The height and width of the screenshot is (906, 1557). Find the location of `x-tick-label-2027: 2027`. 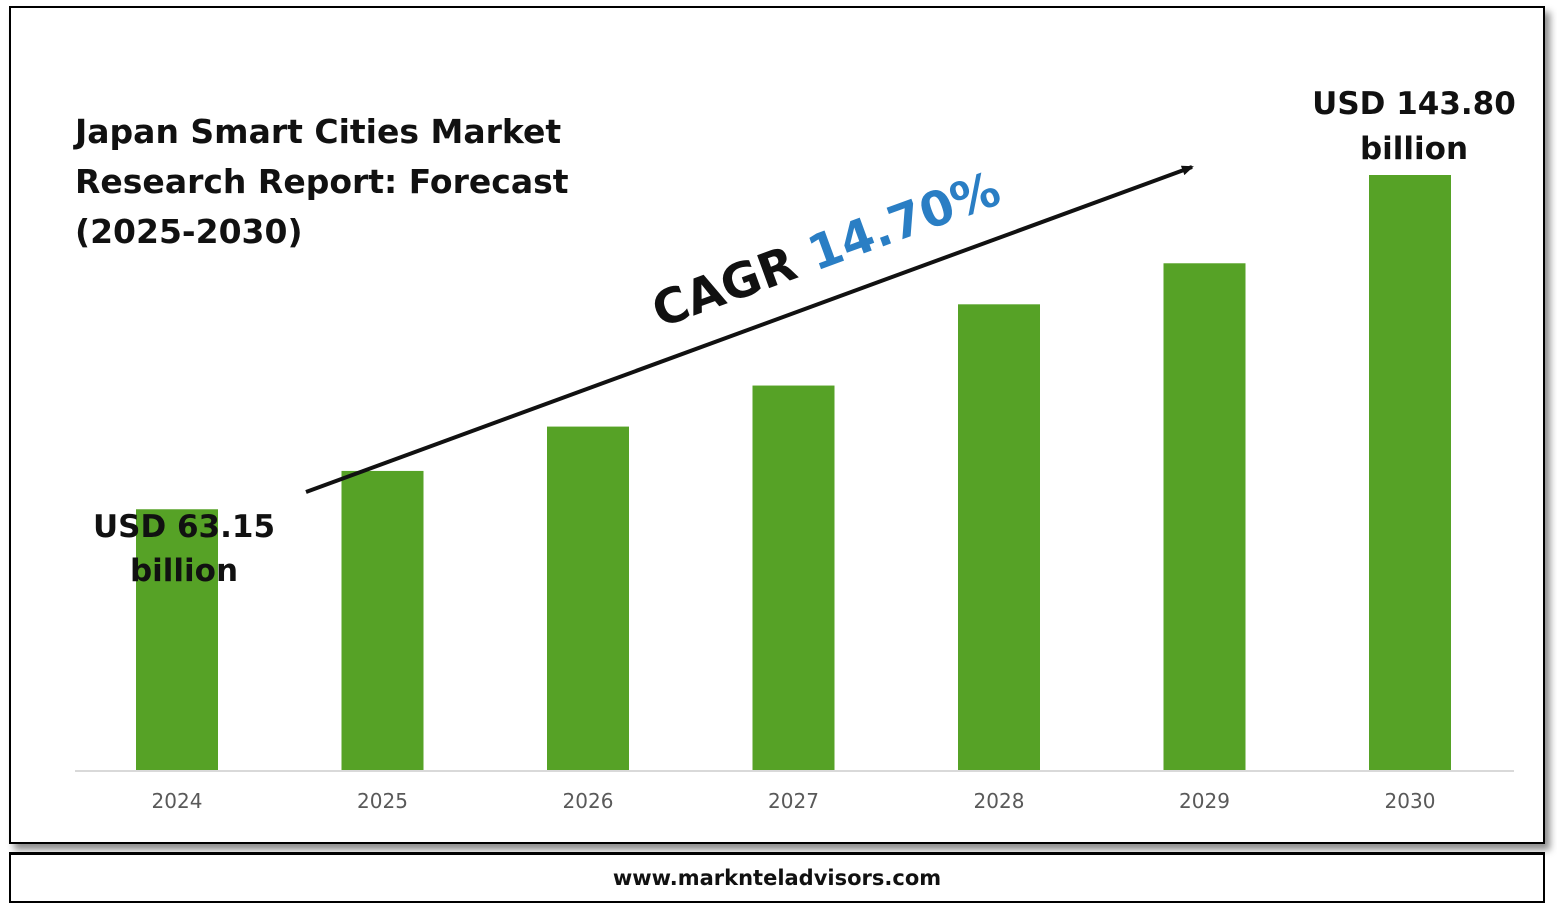

x-tick-label-2027: 2027 is located at coordinates (793, 801).